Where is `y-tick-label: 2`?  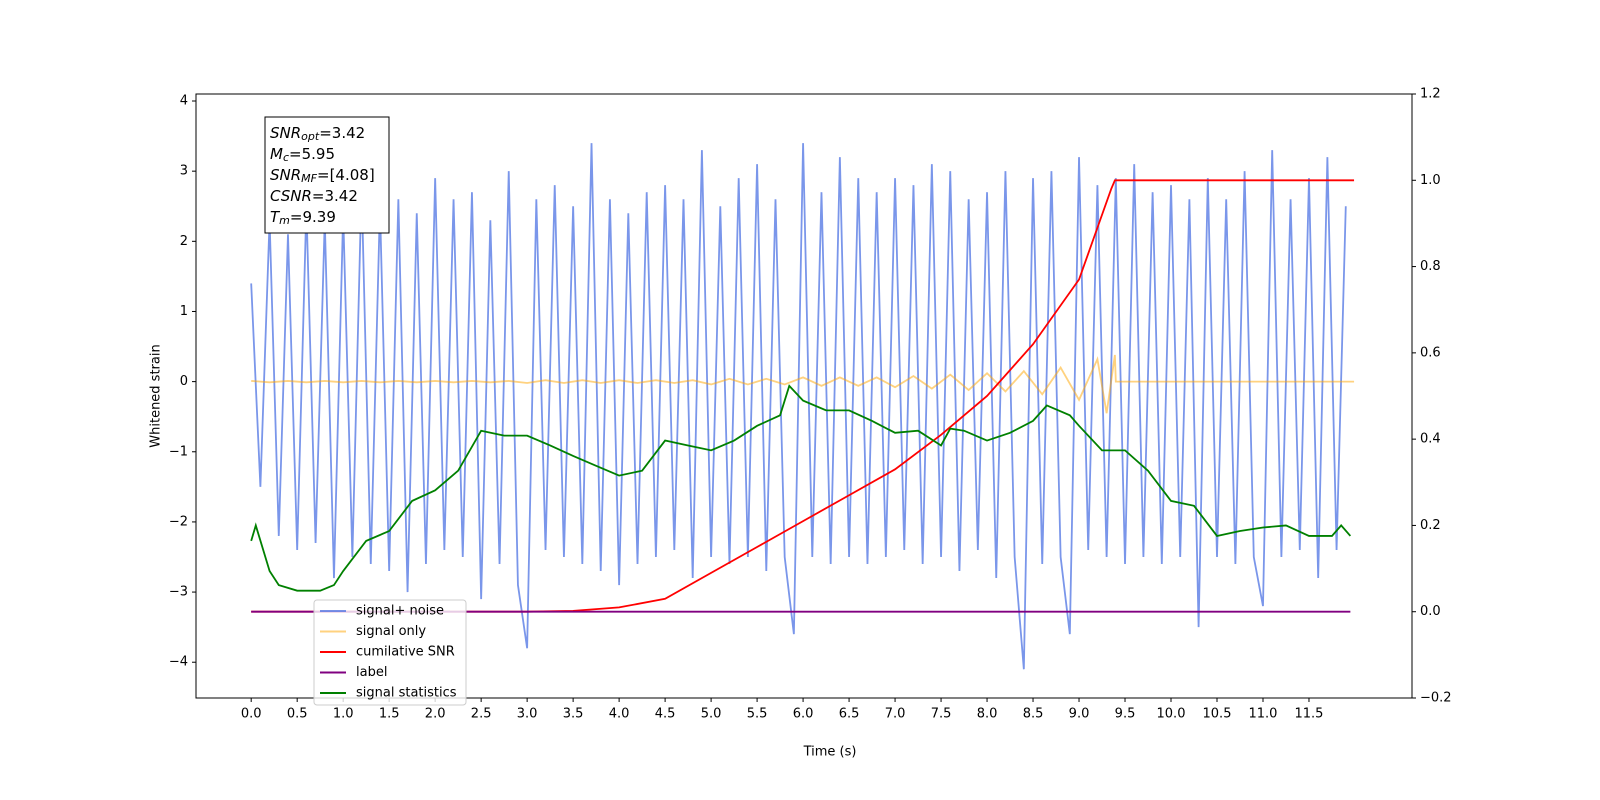 y-tick-label: 2 is located at coordinates (184, 241).